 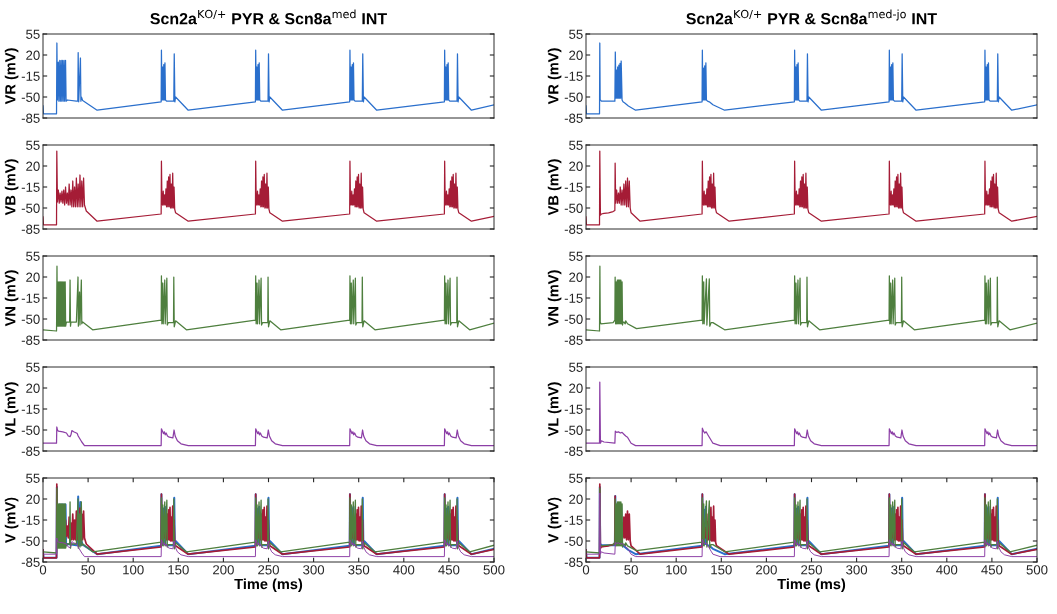 What do you see at coordinates (811, 17) in the screenshot?
I see `chart-title: Scn2a$^{KO/+}$ PYR & Scn8a$^{med-jo}$ INT` at bounding box center [811, 17].